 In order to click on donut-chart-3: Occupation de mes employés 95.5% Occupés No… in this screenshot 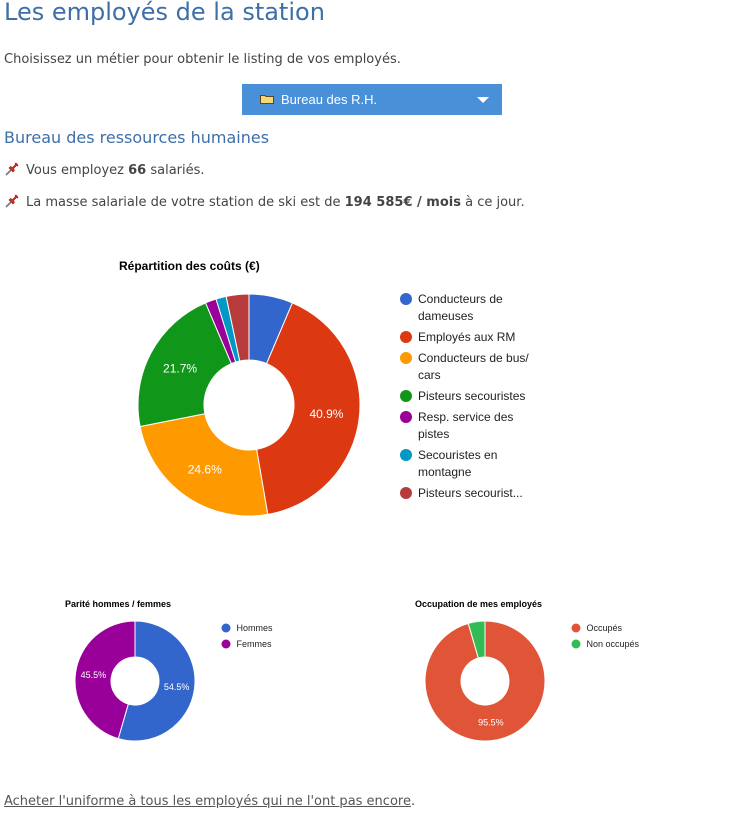, I will do `click(527, 670)`.